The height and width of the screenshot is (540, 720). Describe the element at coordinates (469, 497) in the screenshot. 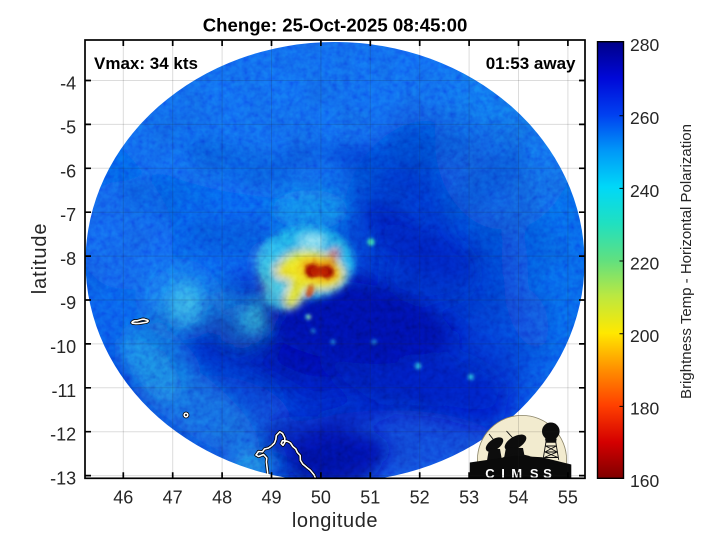

I see `svg-text: 53` at that location.